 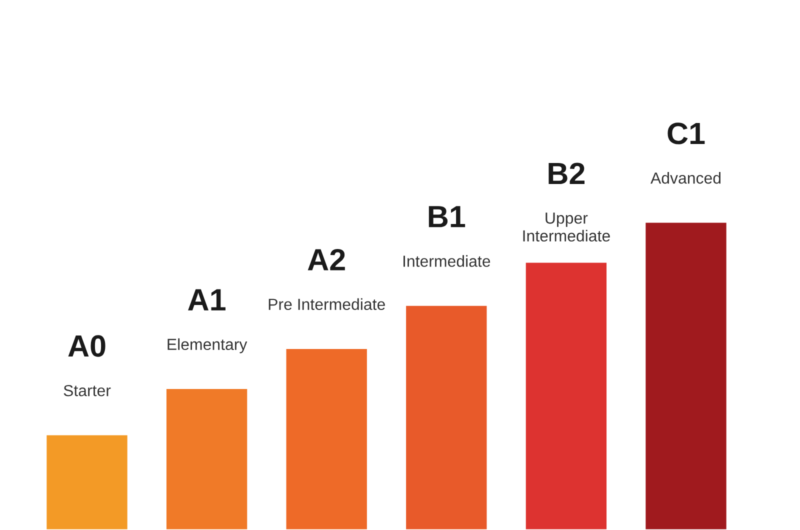 I want to click on annotation: Intermediate, so click(x=446, y=261).